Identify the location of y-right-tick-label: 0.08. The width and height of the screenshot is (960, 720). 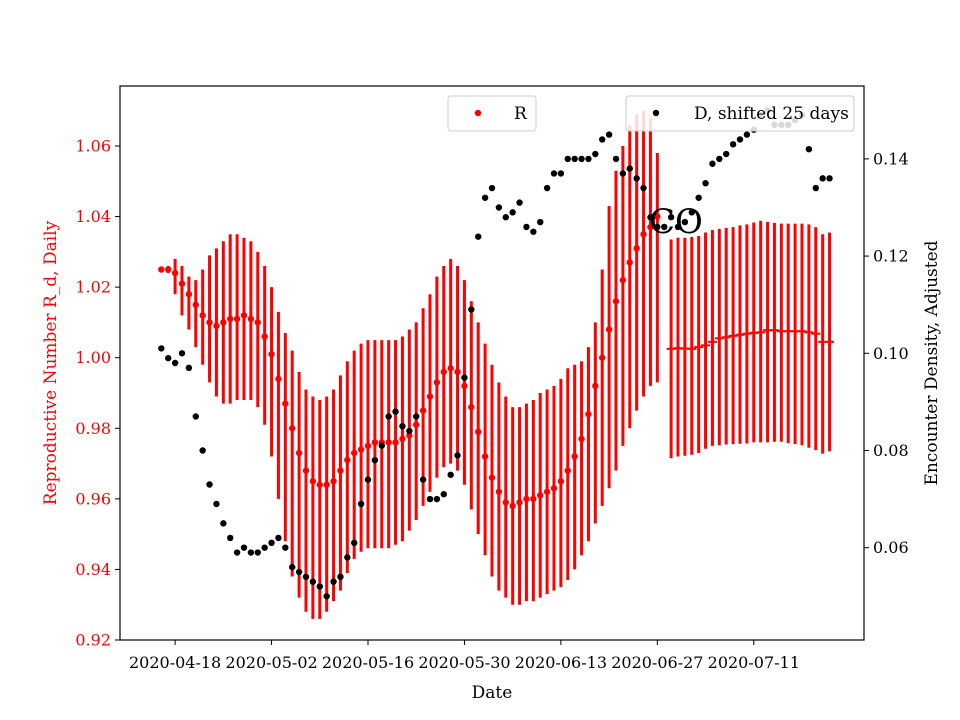
(891, 450).